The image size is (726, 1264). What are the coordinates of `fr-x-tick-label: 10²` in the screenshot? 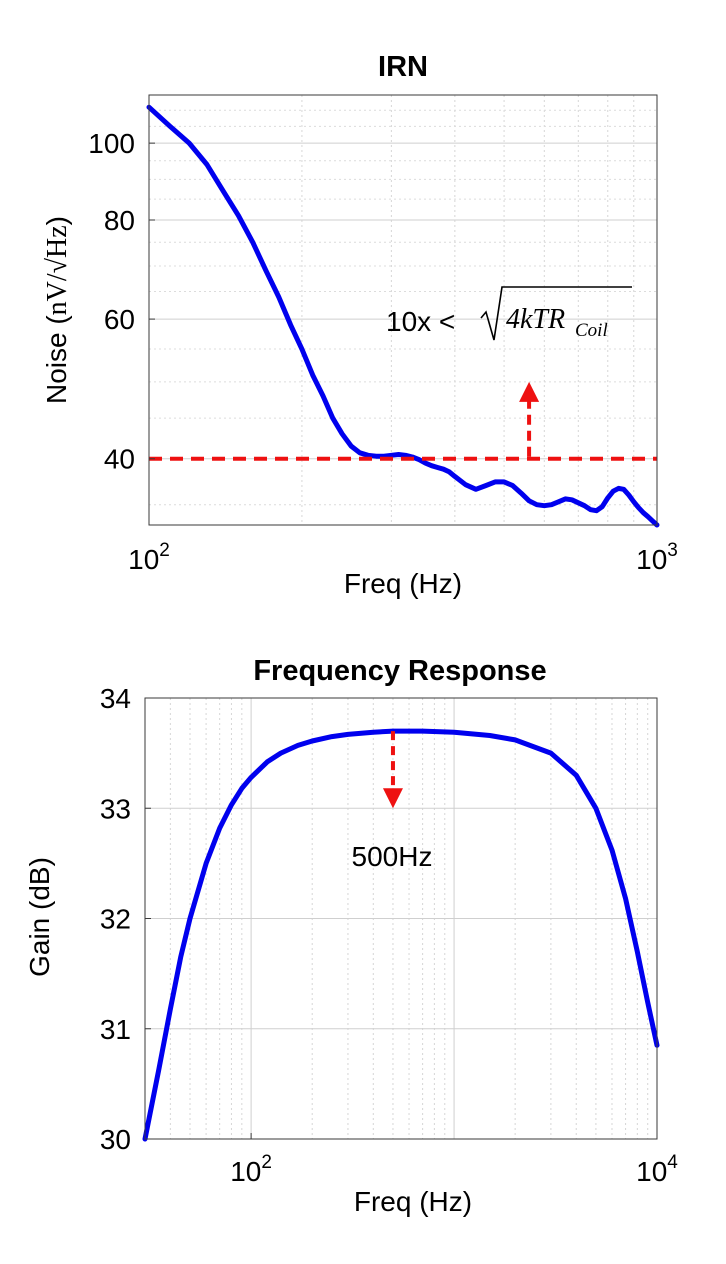 It's located at (251, 1169).